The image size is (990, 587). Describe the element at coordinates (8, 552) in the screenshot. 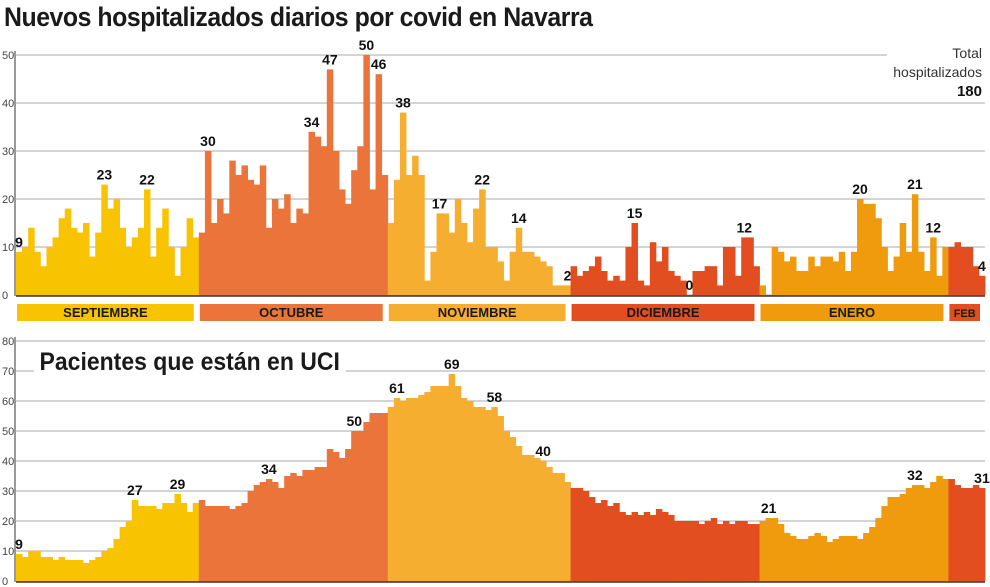

I see `y-tick-label: 10` at that location.